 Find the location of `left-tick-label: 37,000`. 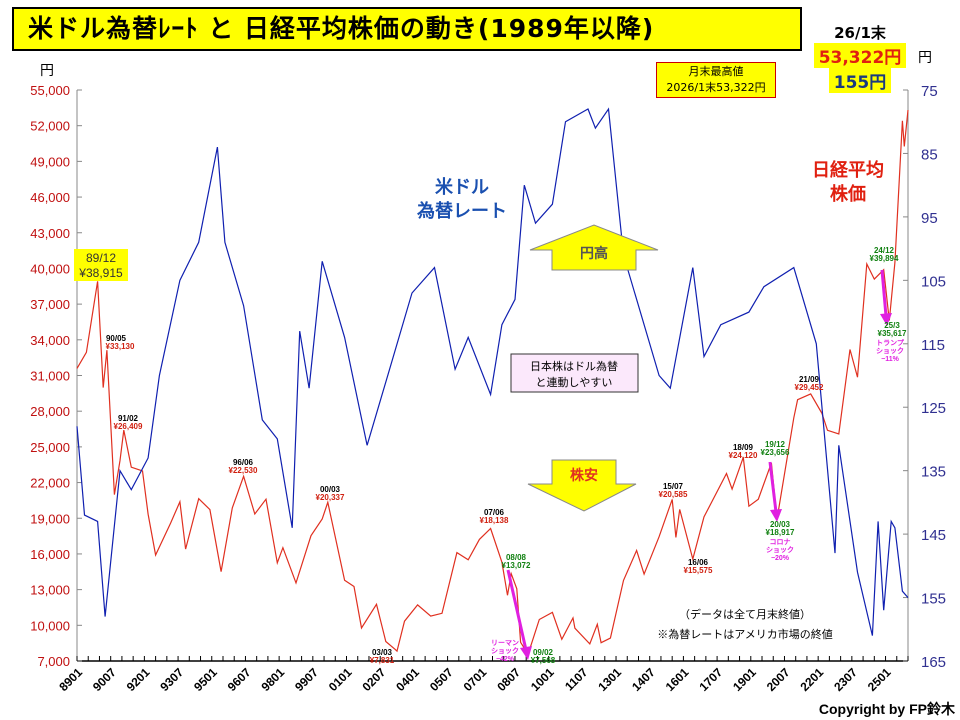

left-tick-label: 37,000 is located at coordinates (50, 304).